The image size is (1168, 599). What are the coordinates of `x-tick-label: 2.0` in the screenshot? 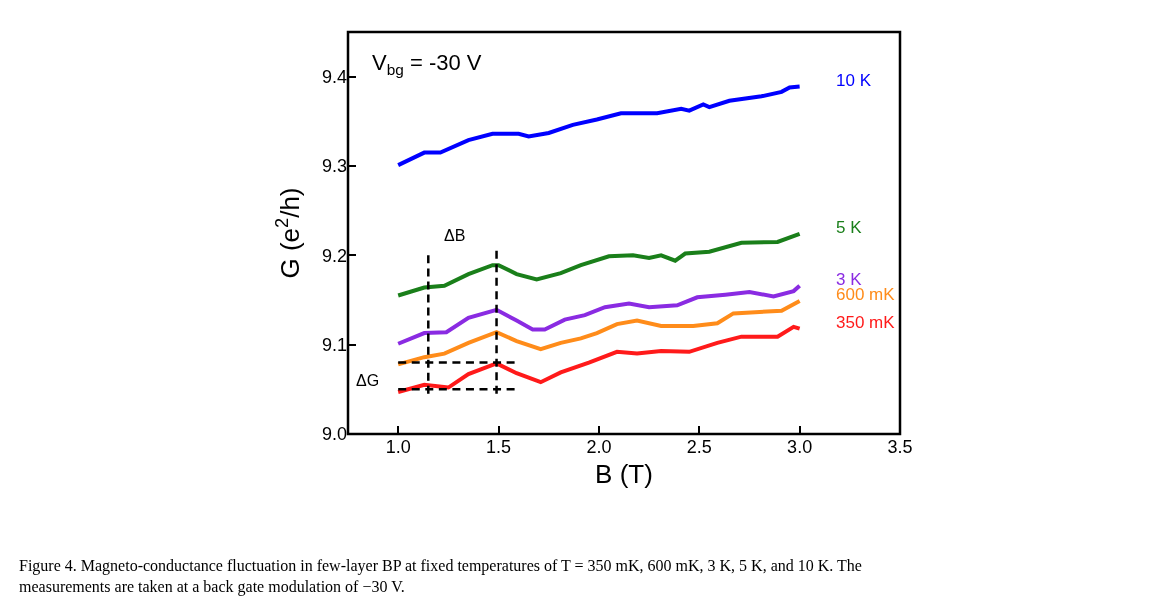 It's located at (599, 447).